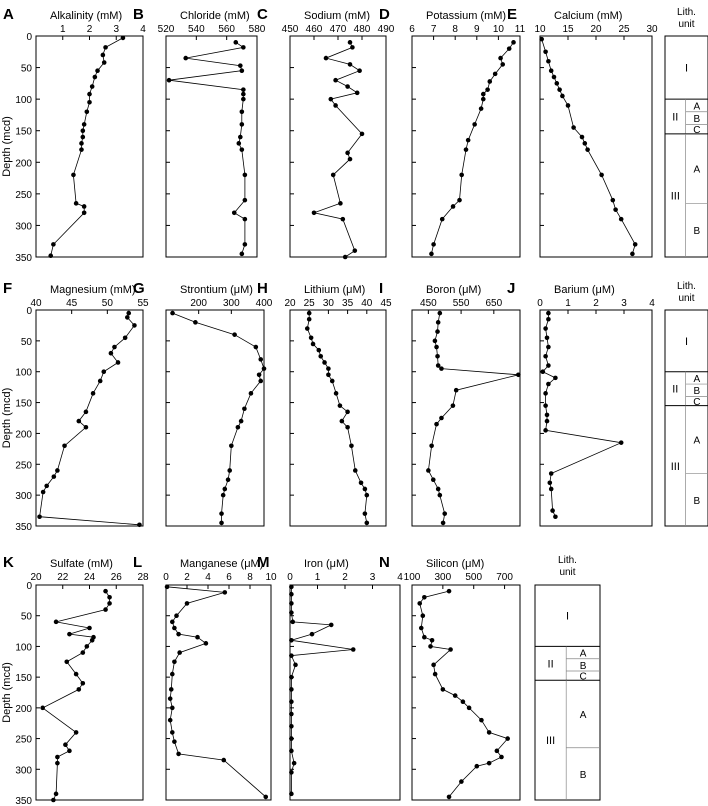  I want to click on y-tick-label: 350, so click(23, 527).